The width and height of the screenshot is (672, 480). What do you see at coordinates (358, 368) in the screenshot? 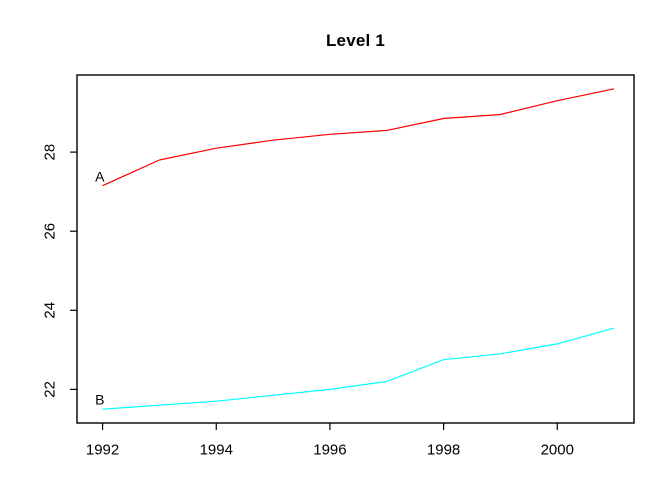
I see `series-b-line` at bounding box center [358, 368].